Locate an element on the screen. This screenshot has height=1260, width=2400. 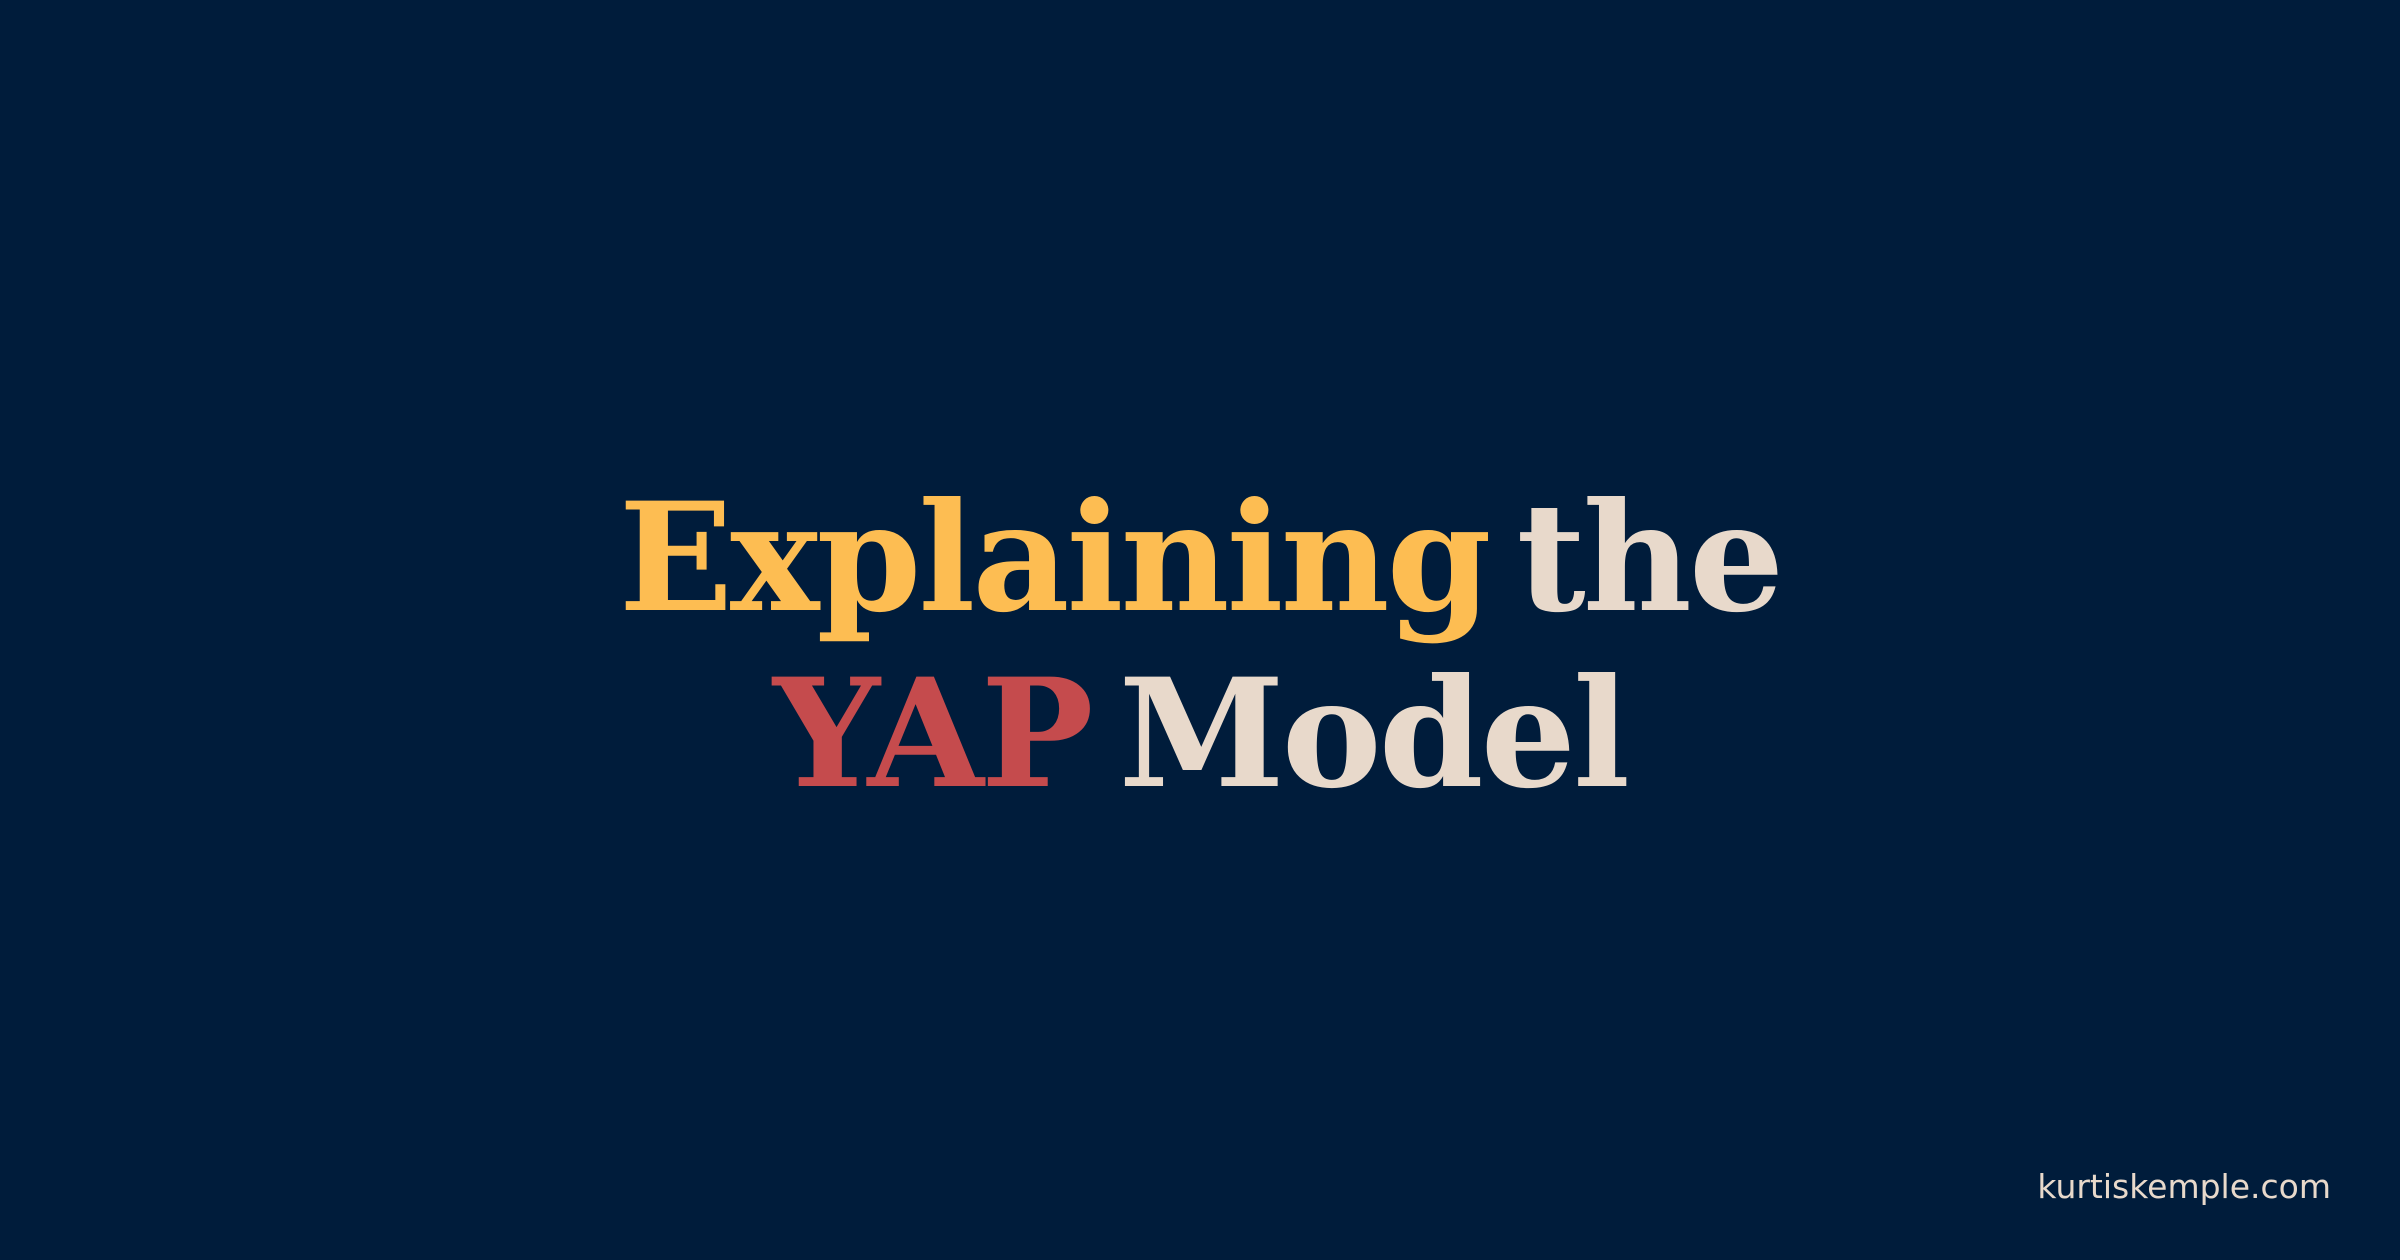
title-word-the: the is located at coordinates (1650, 558).